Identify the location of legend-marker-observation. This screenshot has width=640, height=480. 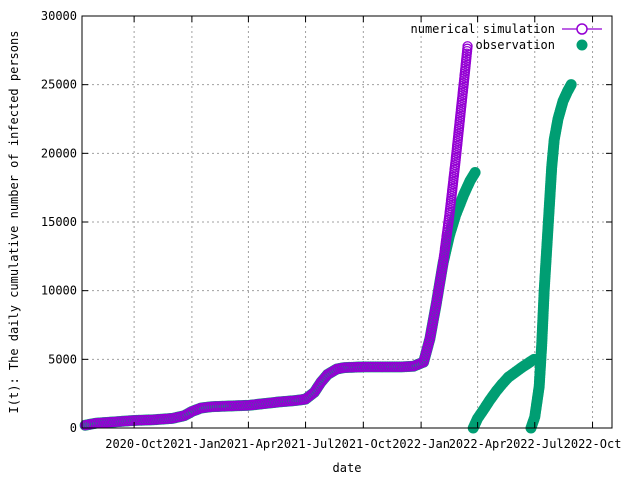
(582, 45).